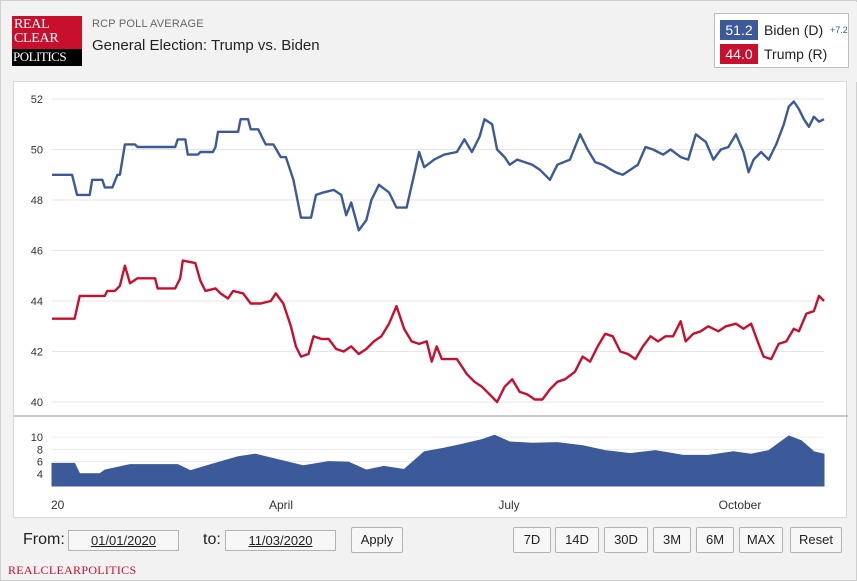 This screenshot has height=581, width=857. Describe the element at coordinates (280, 540) in the screenshot. I see `to-date-input: 11/03/2020` at that location.